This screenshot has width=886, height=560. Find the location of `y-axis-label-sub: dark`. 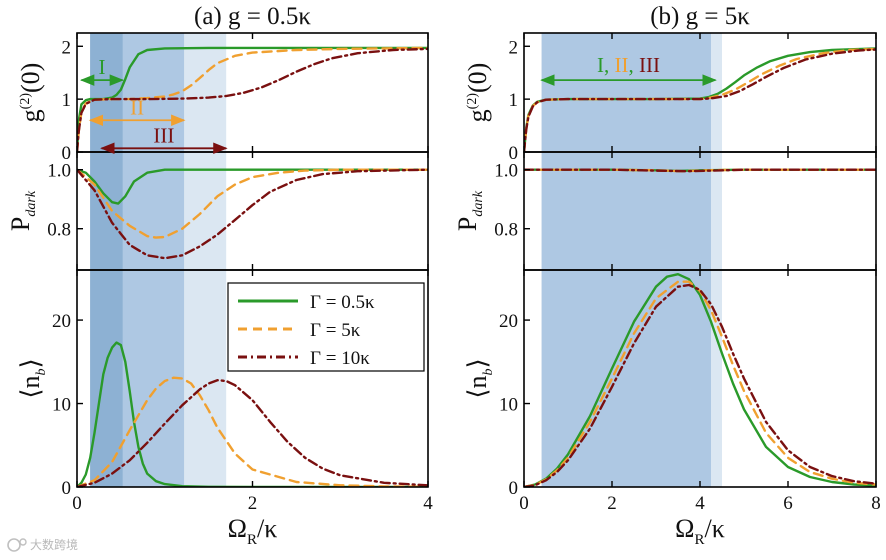

y-axis-label-sub: dark is located at coordinates (478, 203).